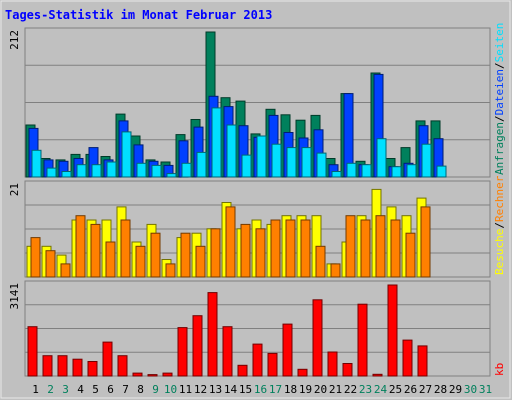 The height and width of the screenshot is (400, 512). What do you see at coordinates (395, 389) in the screenshot?
I see `x-label-day-25: 25` at bounding box center [395, 389].